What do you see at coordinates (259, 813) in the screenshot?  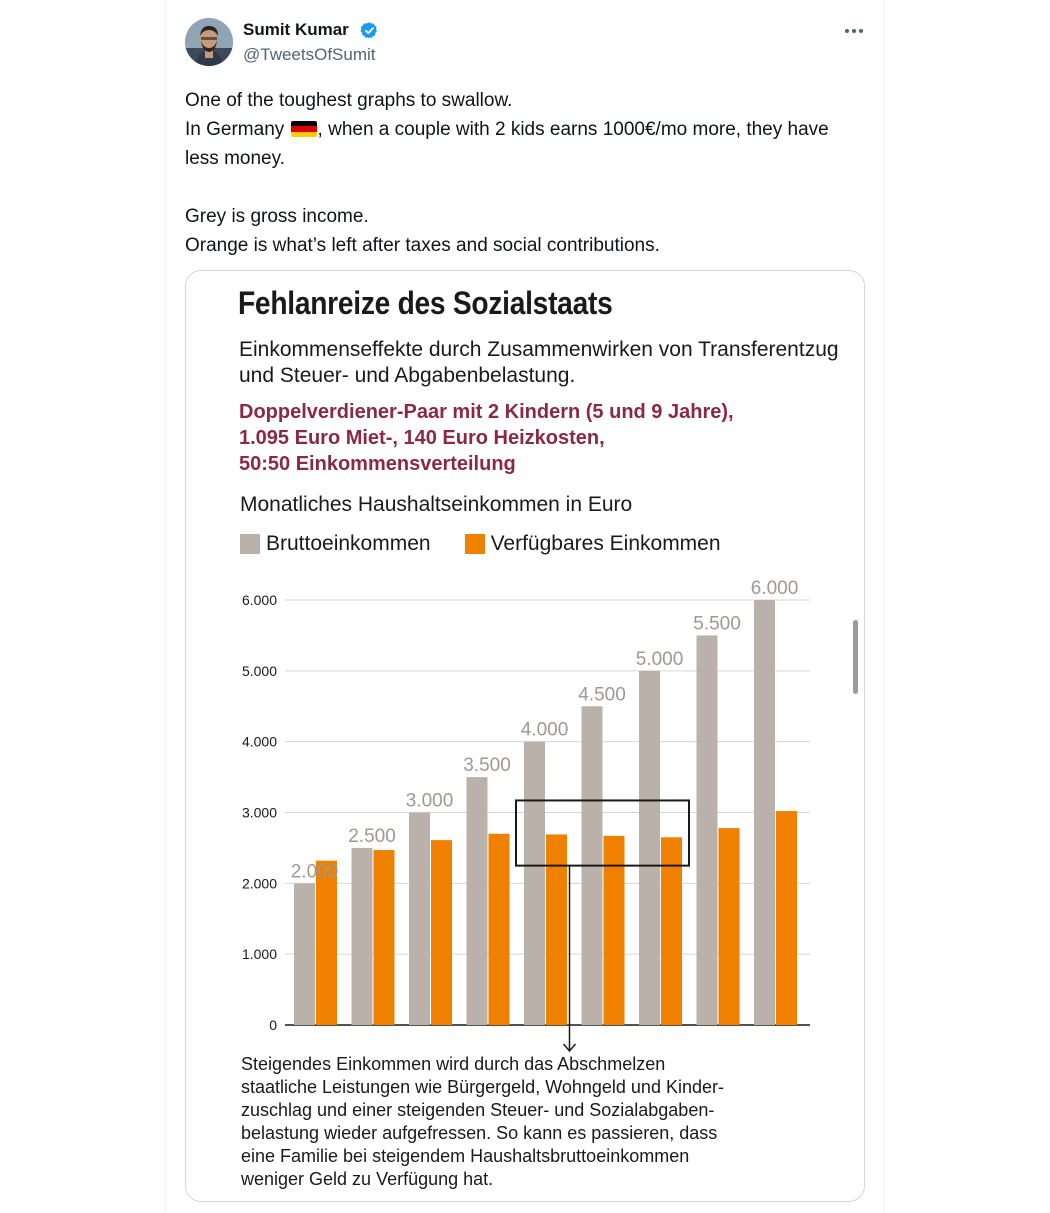 I see `y-tick-label: 3.000` at bounding box center [259, 813].